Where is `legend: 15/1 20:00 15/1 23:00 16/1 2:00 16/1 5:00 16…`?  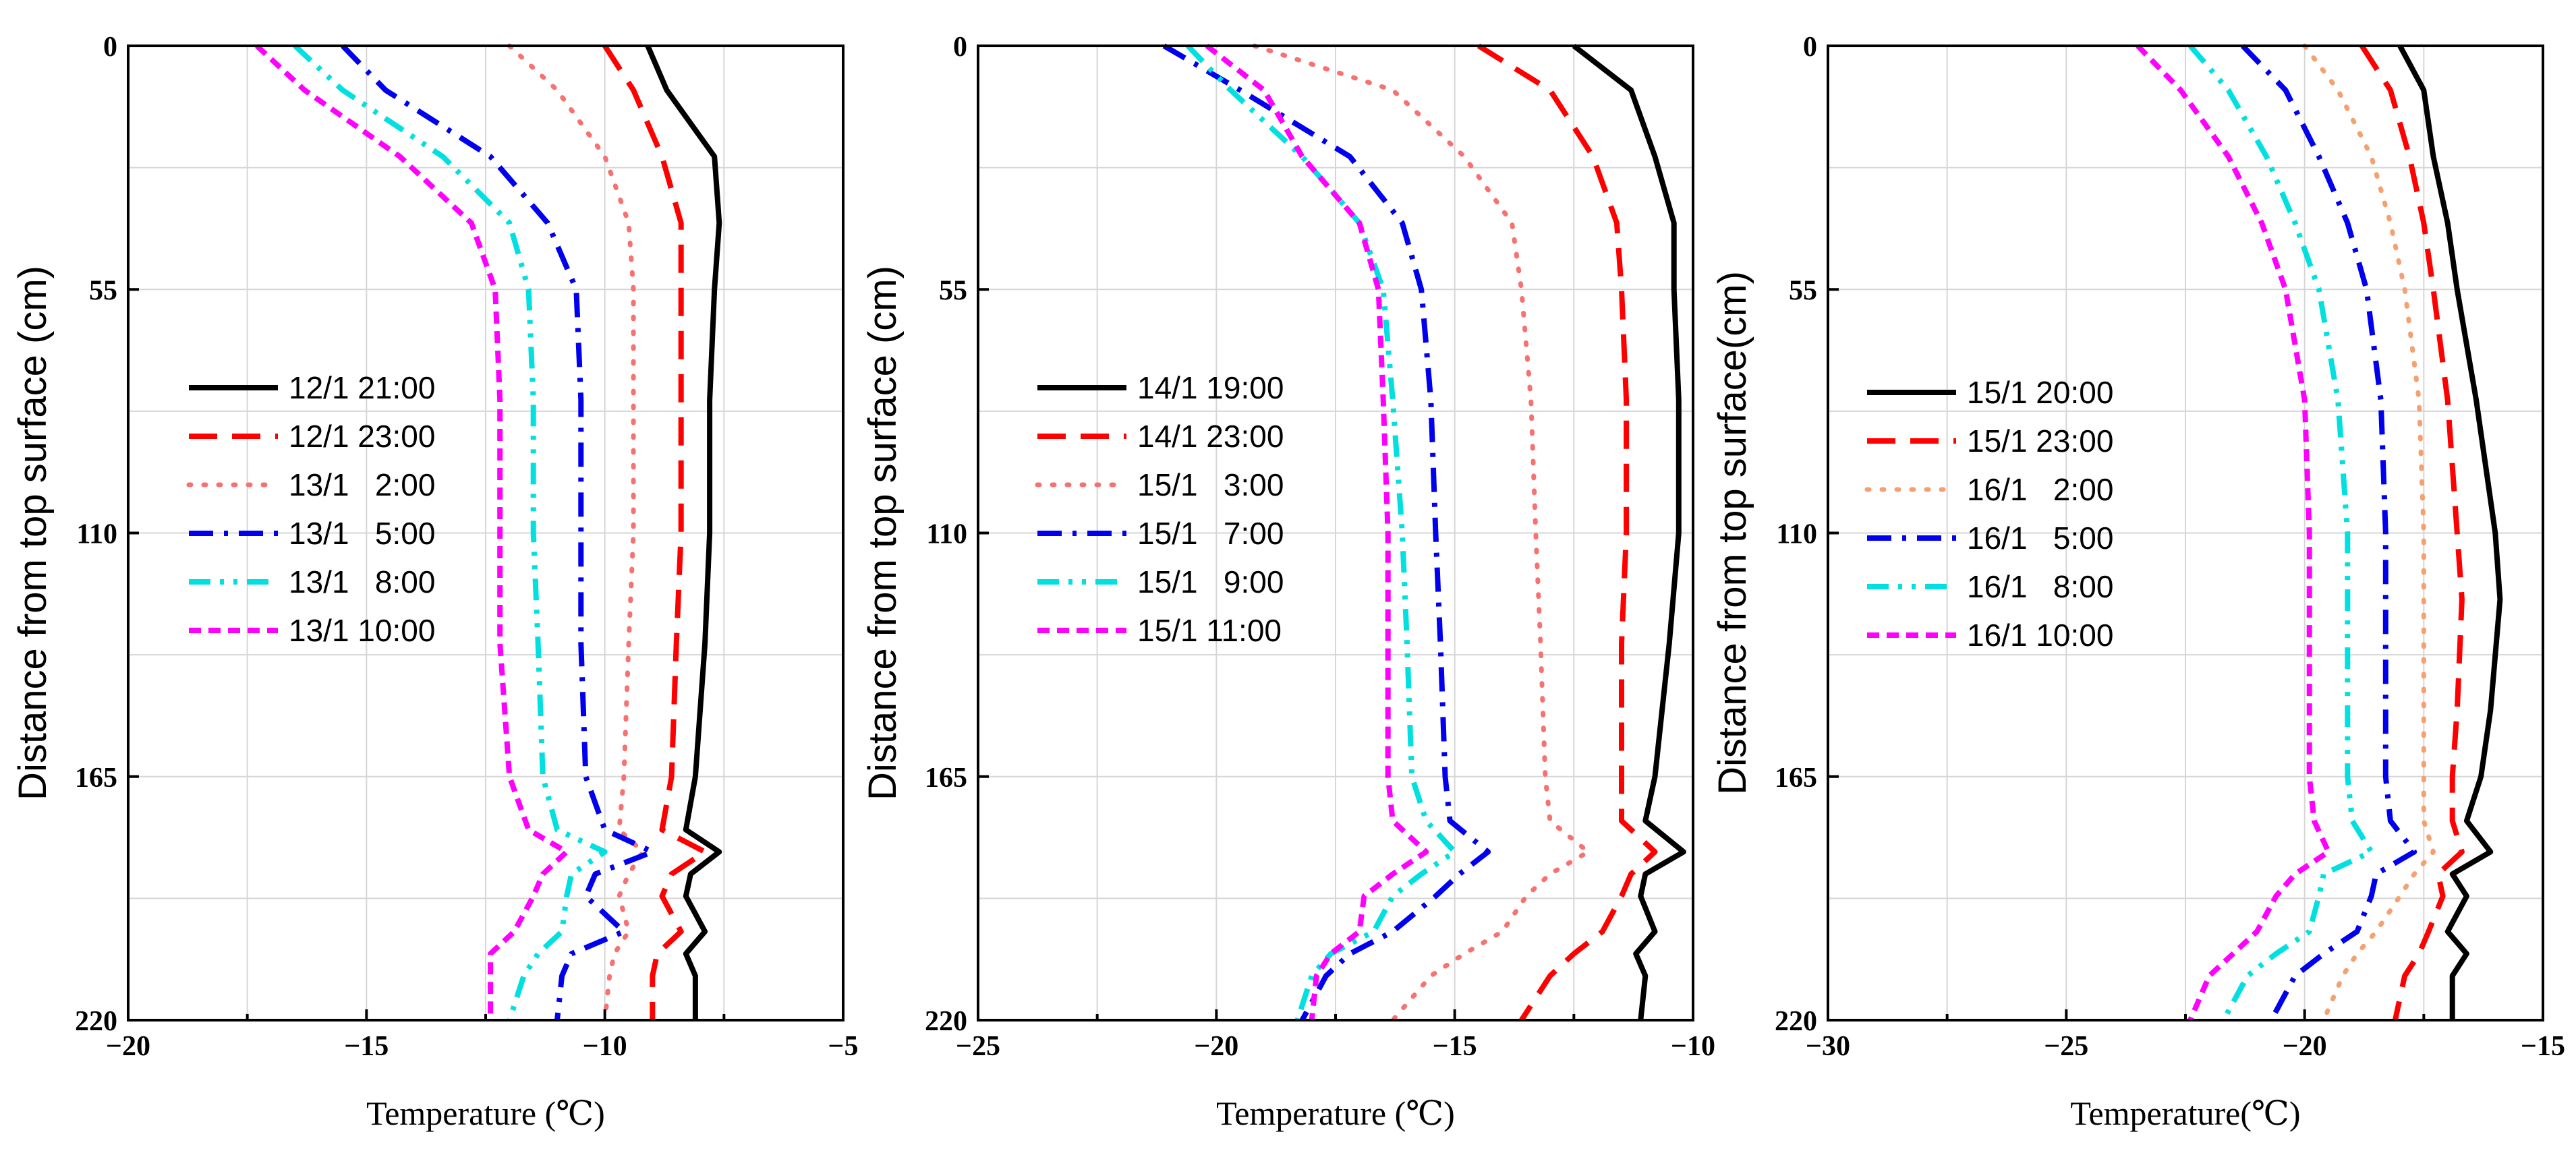
legend: 15/1 20:00 15/1 23:00 16/1 2:00 16/1 5:00 16… is located at coordinates (1988, 514).